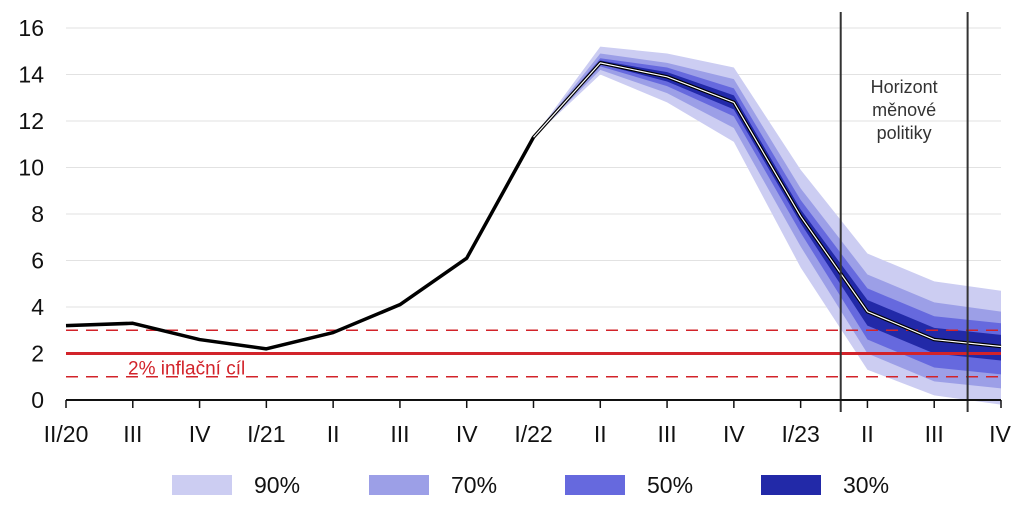 This screenshot has width=1024, height=507. What do you see at coordinates (37, 353) in the screenshot?
I see `y-tick-label: 2` at bounding box center [37, 353].